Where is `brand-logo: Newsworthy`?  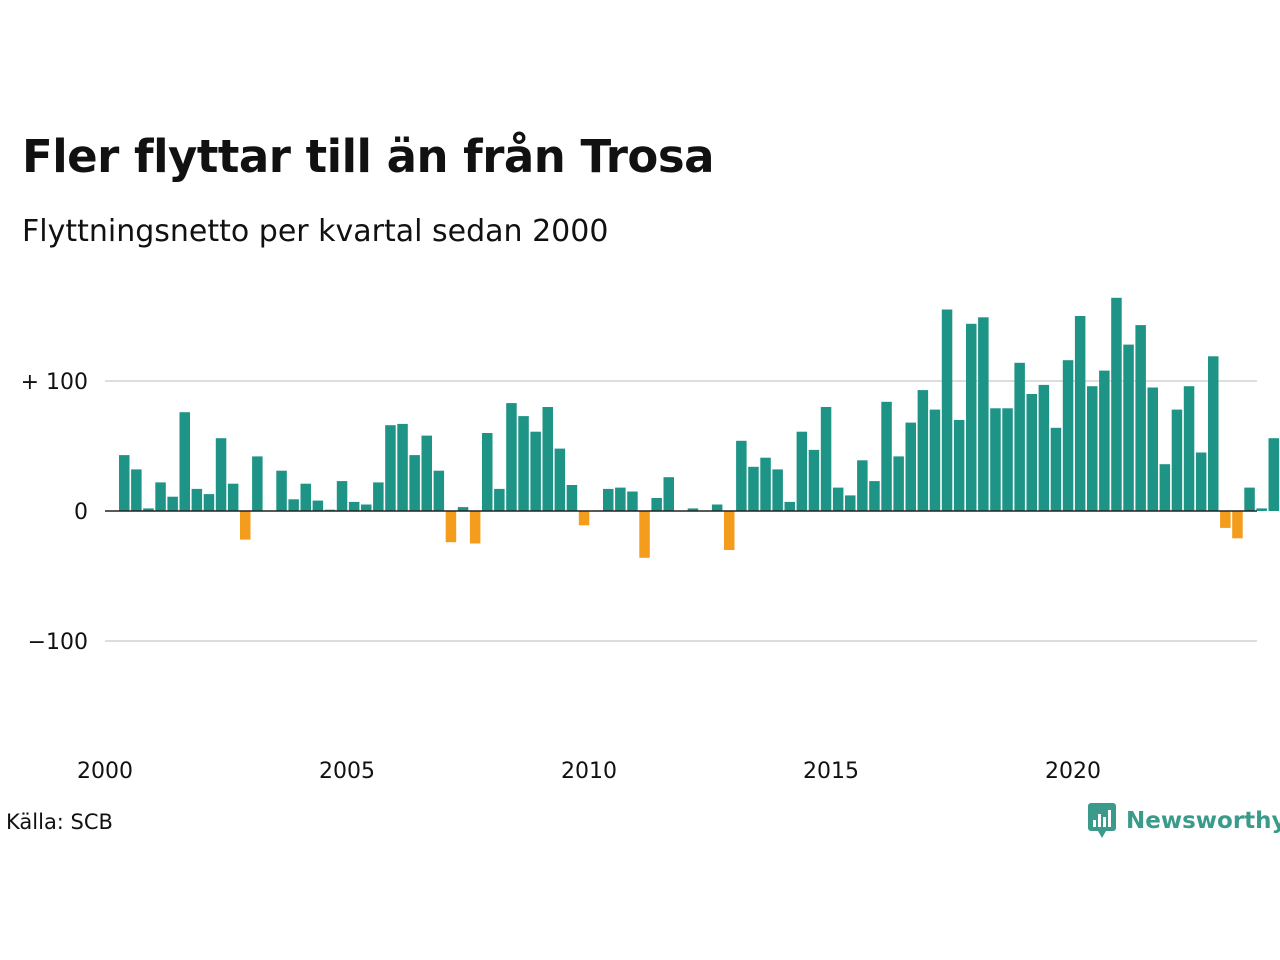
brand-logo: Newsworthy is located at coordinates (1184, 821).